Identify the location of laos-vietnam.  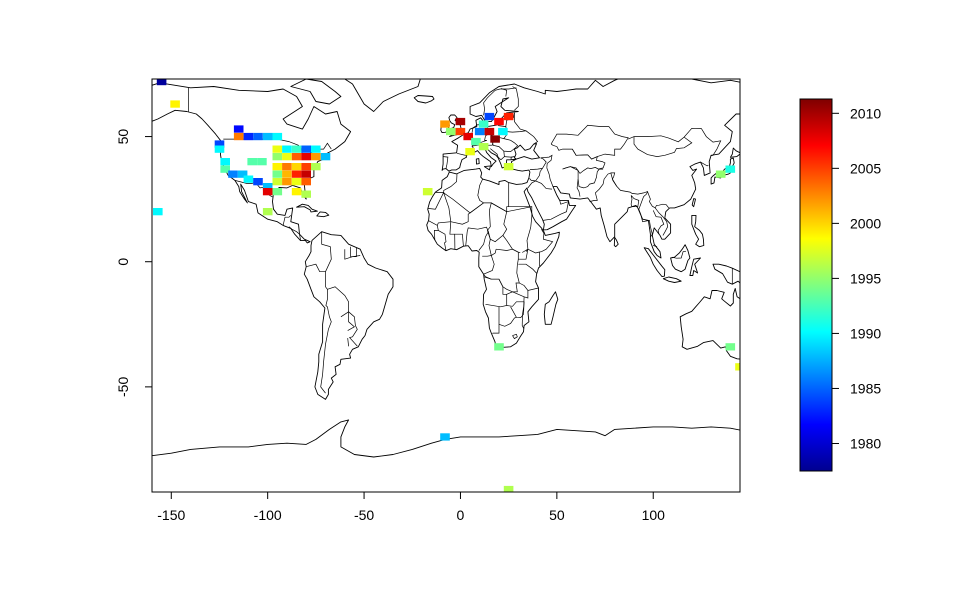
(661, 221).